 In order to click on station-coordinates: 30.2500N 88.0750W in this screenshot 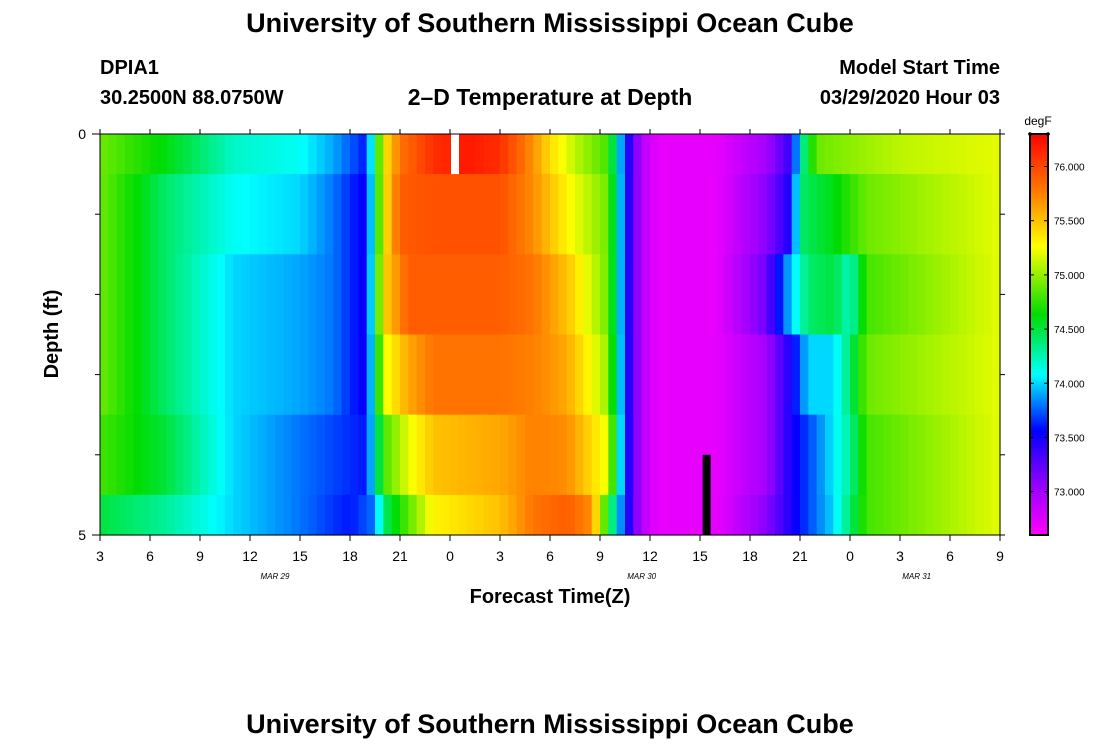, I will do `click(192, 98)`.